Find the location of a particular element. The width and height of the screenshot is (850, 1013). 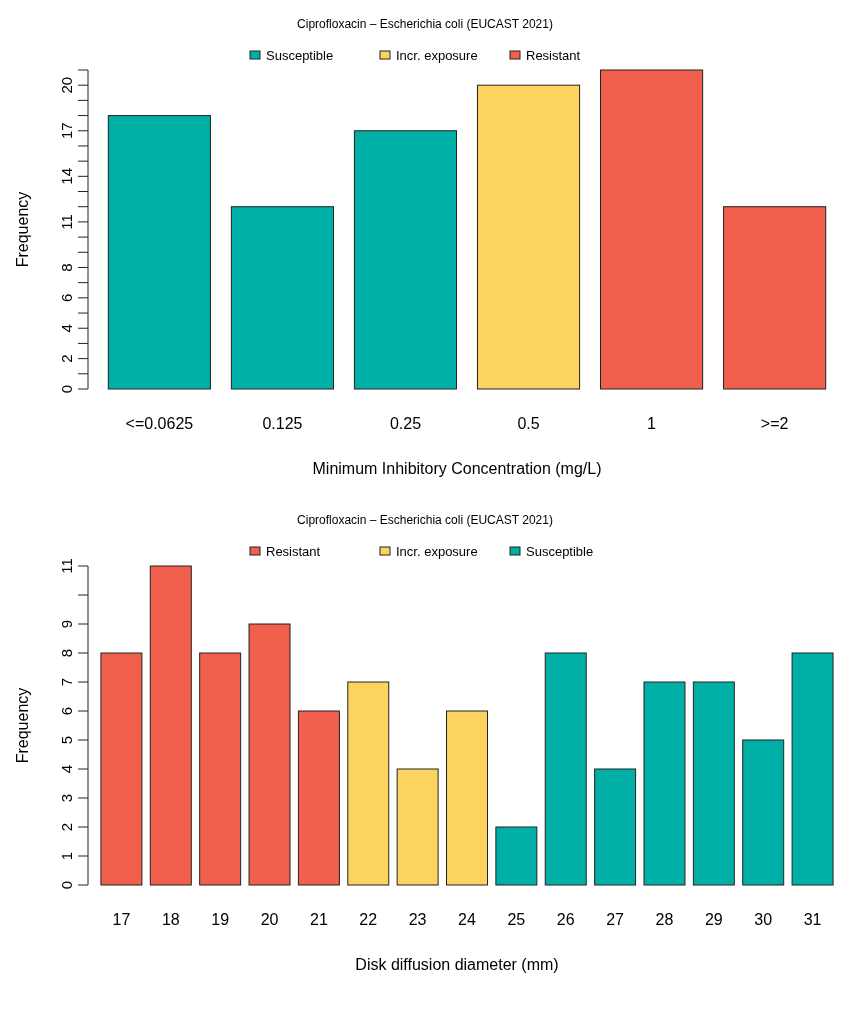

y-tick-label: 20 is located at coordinates (66, 85).